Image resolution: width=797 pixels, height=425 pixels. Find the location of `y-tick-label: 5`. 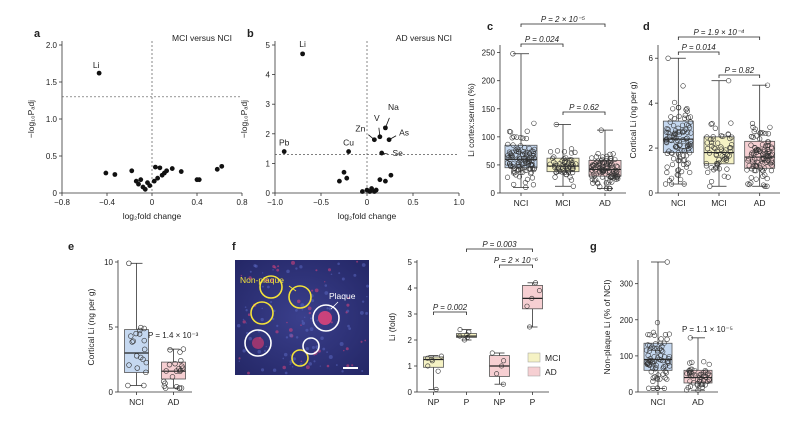

y-tick-label: 5 is located at coordinates (410, 262).